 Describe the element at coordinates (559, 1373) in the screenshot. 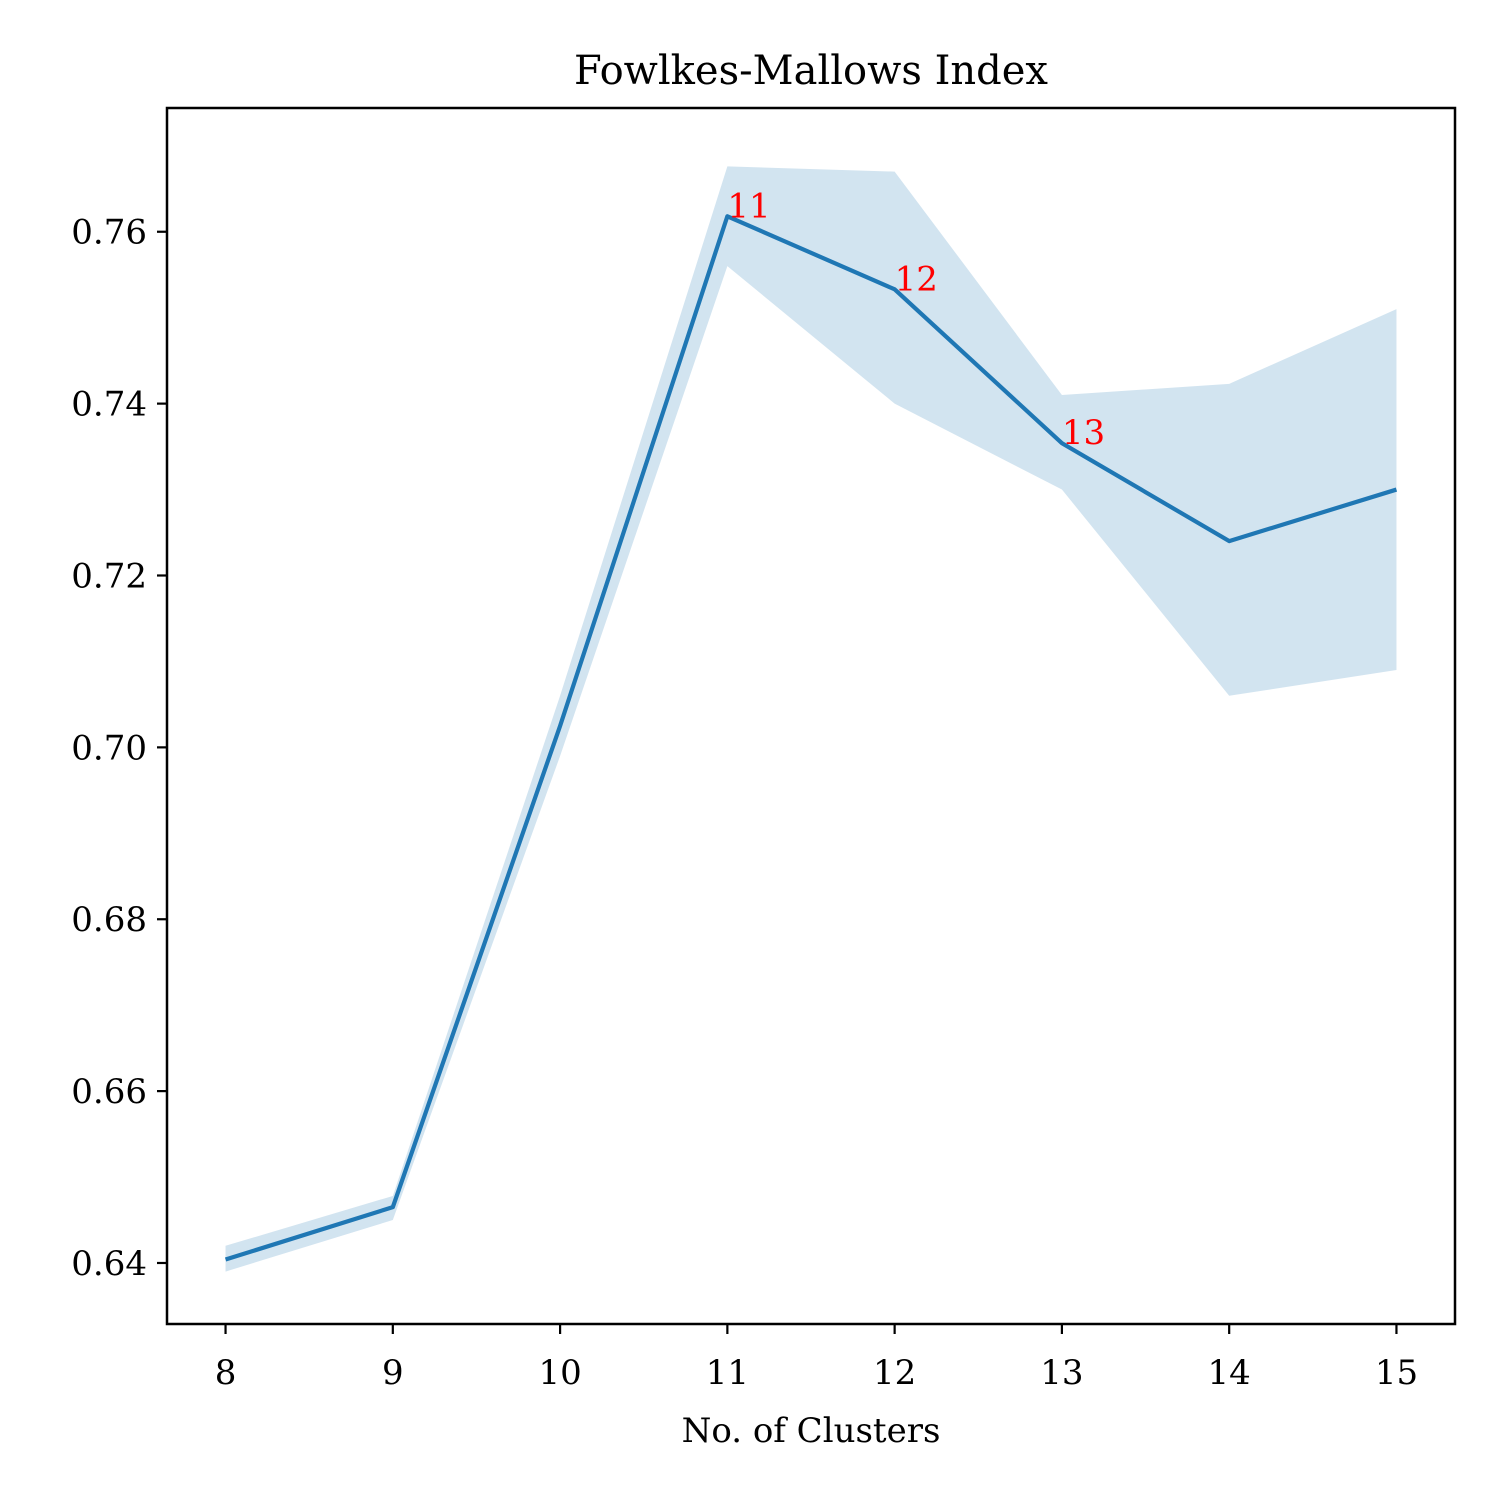

I see `x-tick-label: 10` at that location.